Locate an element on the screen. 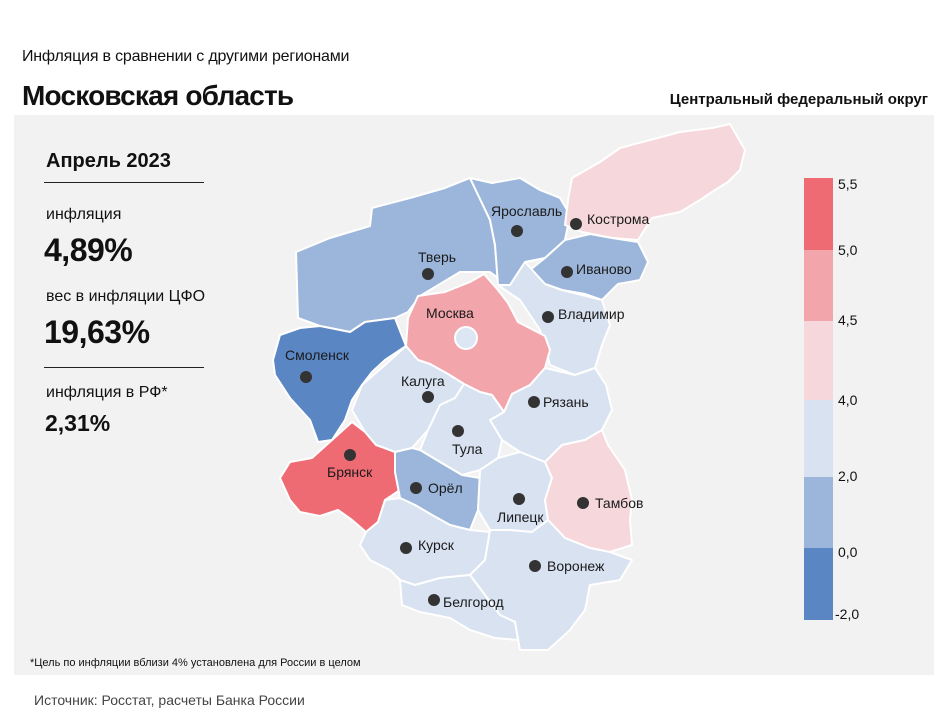 The width and height of the screenshot is (950, 712). legend-swatch-4.5-5 is located at coordinates (818, 285).